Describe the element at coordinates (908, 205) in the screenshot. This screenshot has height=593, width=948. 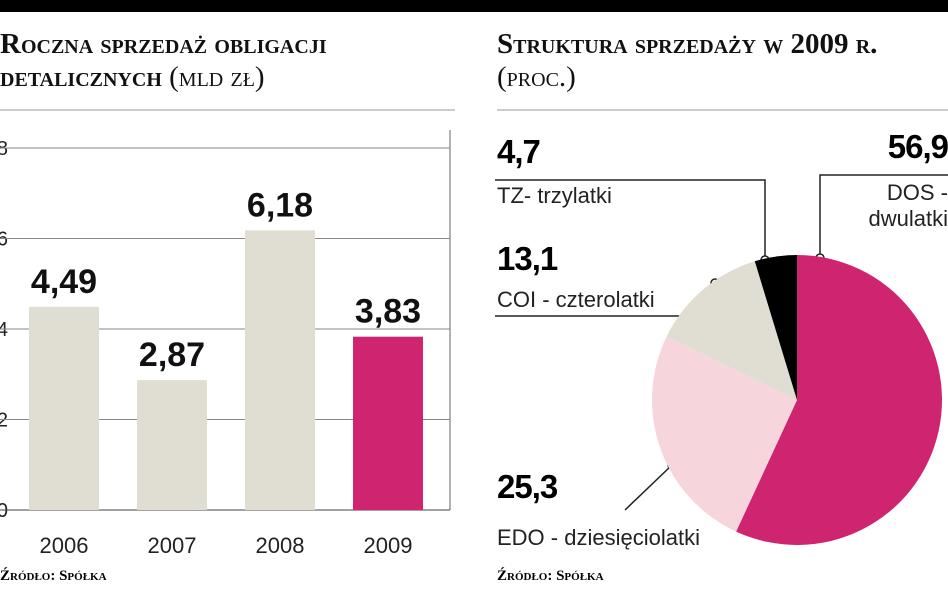
I see `slice-label: DOS - dwulatki` at that location.